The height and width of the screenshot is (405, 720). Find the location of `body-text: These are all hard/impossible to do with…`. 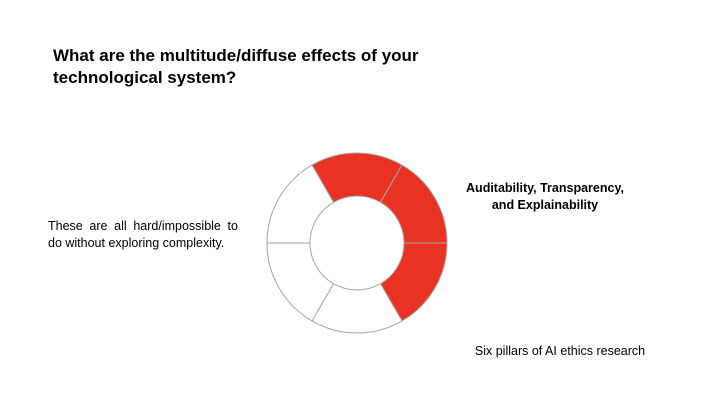

body-text: These are all hard/impossible to do with… is located at coordinates (143, 234).